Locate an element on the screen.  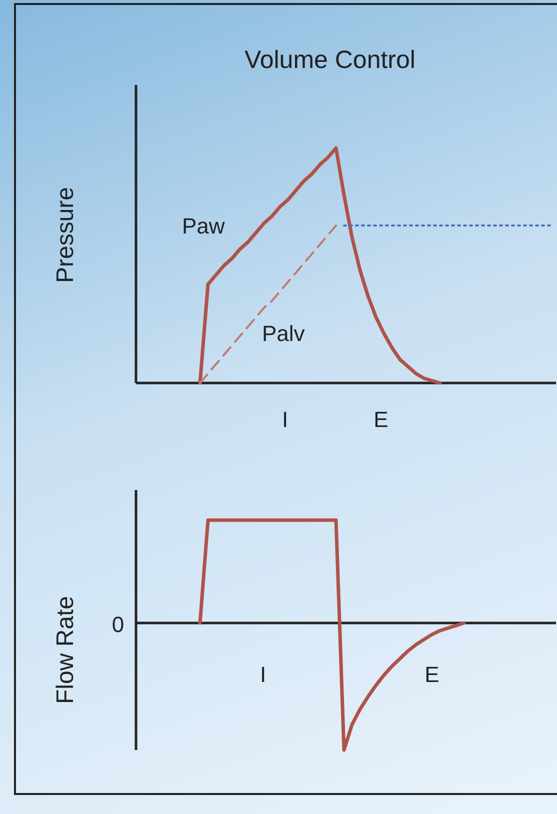
y-axis-title: Pressure is located at coordinates (65, 235).